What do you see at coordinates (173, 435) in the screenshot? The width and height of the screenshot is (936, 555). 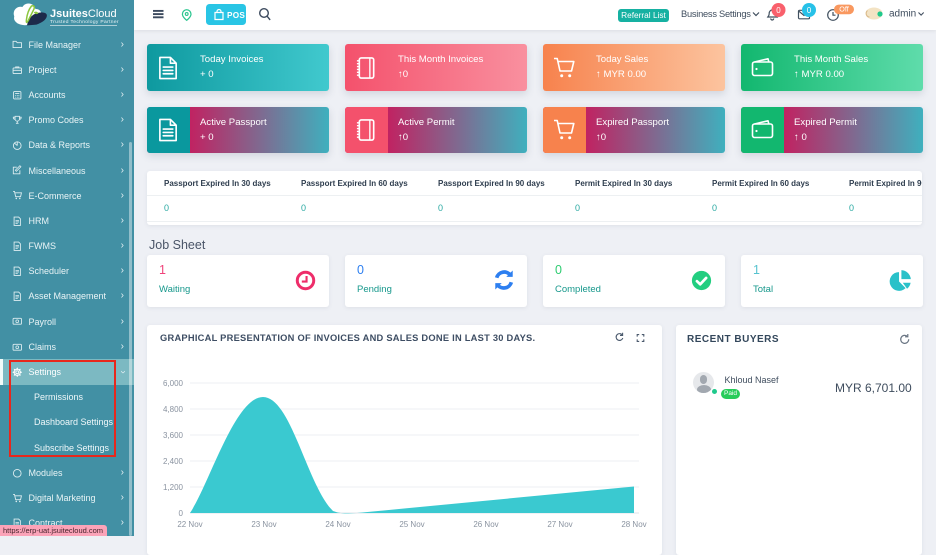 I see `svg-text: 3,600` at bounding box center [173, 435].